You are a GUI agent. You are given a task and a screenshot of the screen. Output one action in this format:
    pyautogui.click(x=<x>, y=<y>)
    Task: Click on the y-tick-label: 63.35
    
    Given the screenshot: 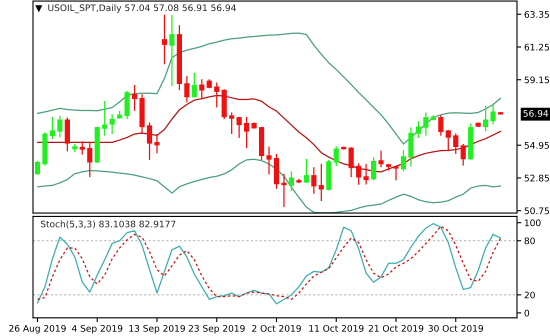 What is the action you would take?
    pyautogui.click(x=536, y=14)
    